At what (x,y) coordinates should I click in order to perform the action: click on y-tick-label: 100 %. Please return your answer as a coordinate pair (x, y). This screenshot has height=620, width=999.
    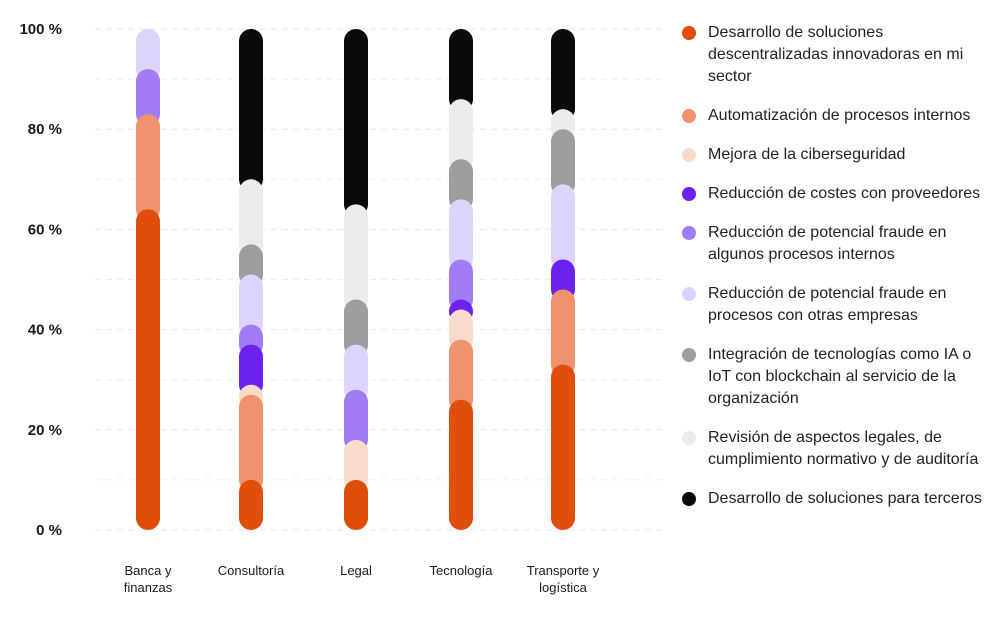
    Looking at the image, I should click on (40, 29).